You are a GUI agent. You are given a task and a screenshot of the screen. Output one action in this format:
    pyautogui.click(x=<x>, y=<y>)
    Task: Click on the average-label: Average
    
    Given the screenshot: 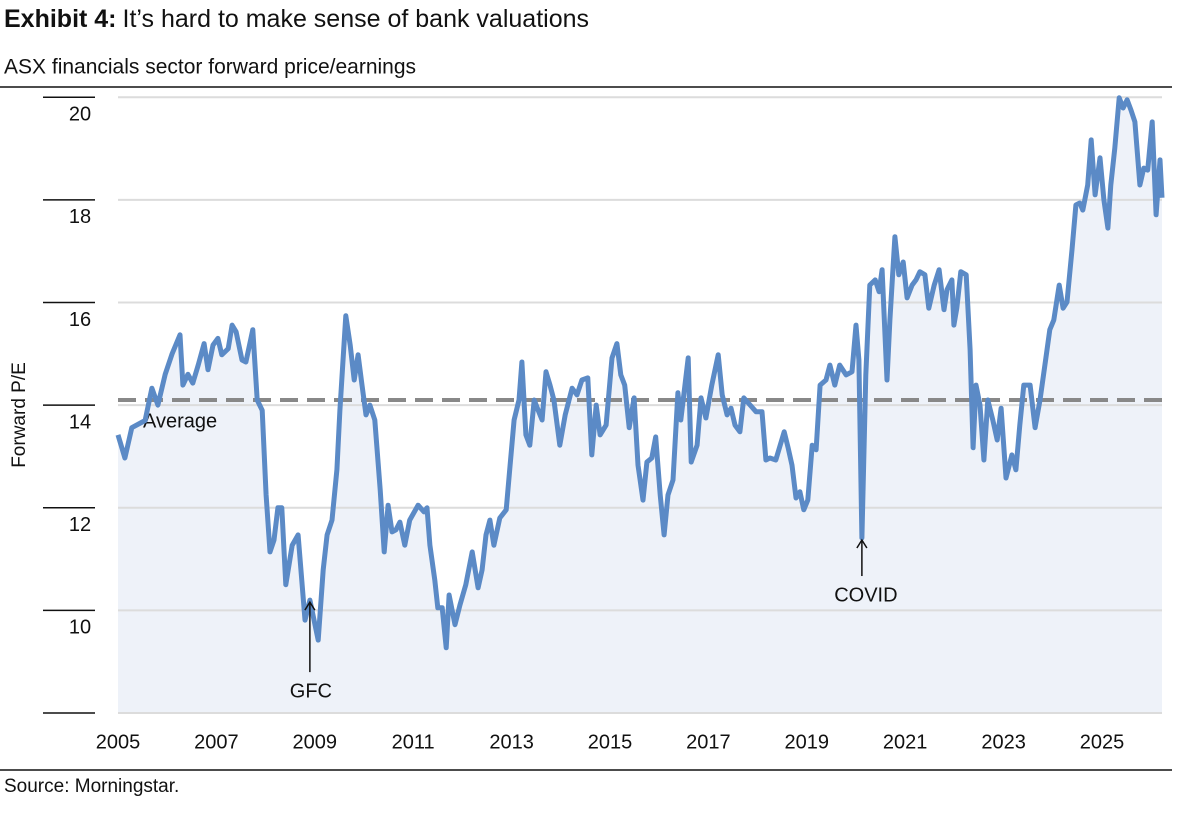 What is the action you would take?
    pyautogui.click(x=180, y=421)
    